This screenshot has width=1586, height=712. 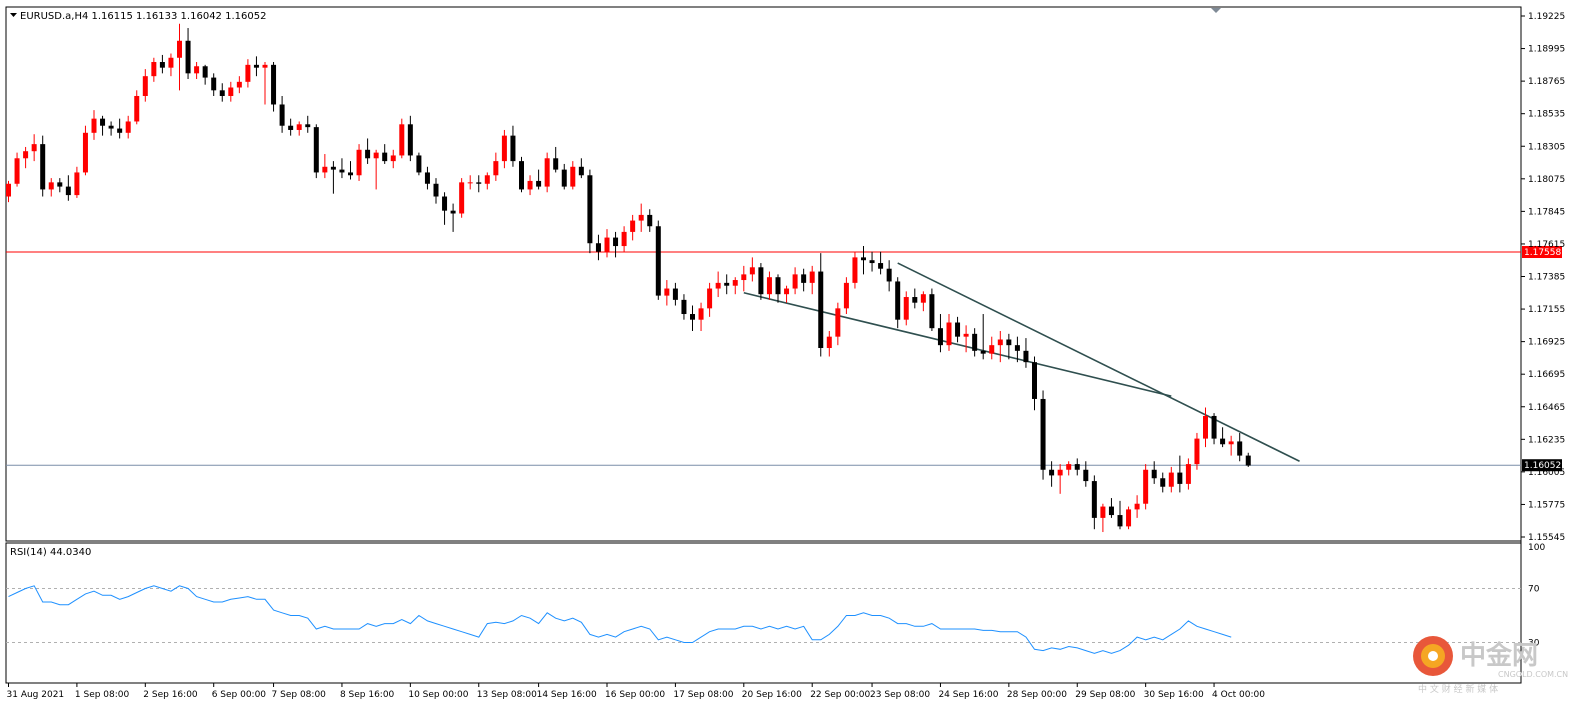 What do you see at coordinates (1037, 695) in the screenshot?
I see `time-tick-label: 28 Sep 00:00` at bounding box center [1037, 695].